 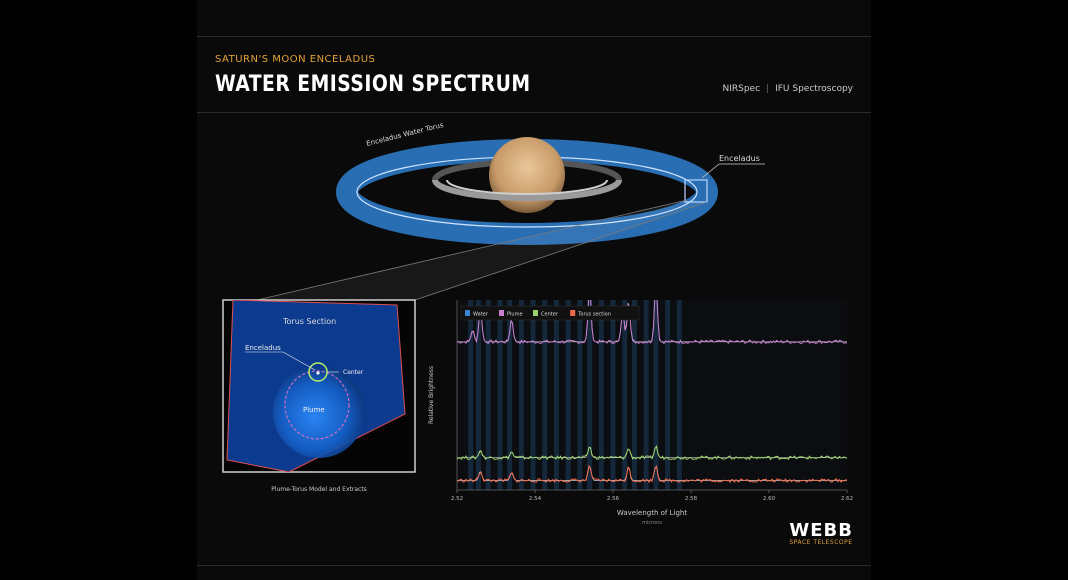 I want to click on saturn-planet, so click(x=527, y=175).